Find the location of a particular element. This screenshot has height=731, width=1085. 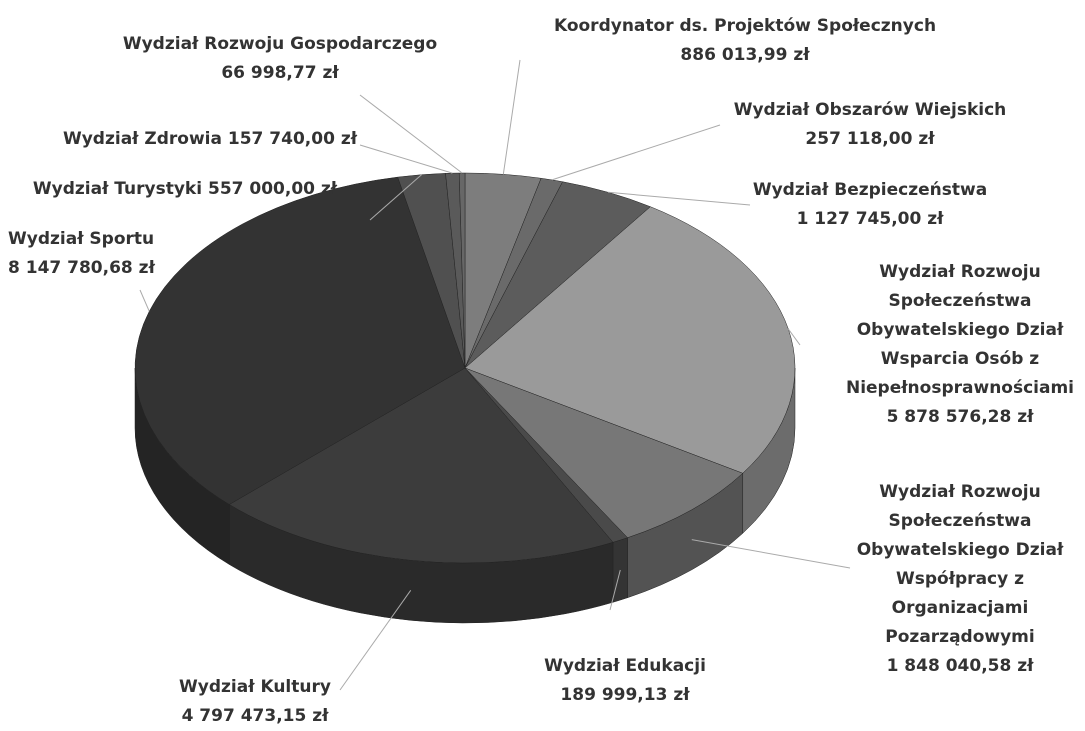

value-label: 8 147 780,68 zł is located at coordinates (81, 268).